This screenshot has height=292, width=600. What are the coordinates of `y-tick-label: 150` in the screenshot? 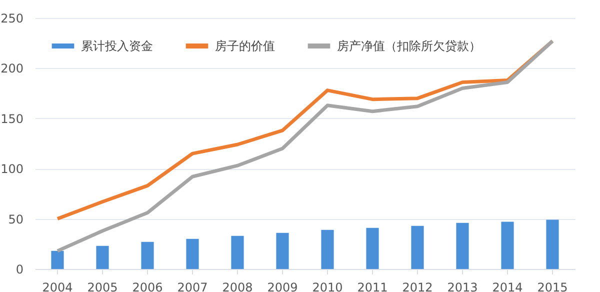 It's located at (12, 119).